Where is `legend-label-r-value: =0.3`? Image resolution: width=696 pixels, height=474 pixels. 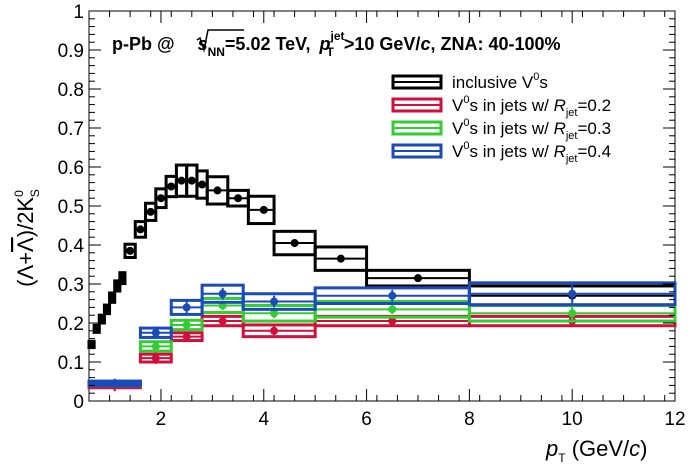 legend-label-r-value: =0.3 is located at coordinates (594, 128).